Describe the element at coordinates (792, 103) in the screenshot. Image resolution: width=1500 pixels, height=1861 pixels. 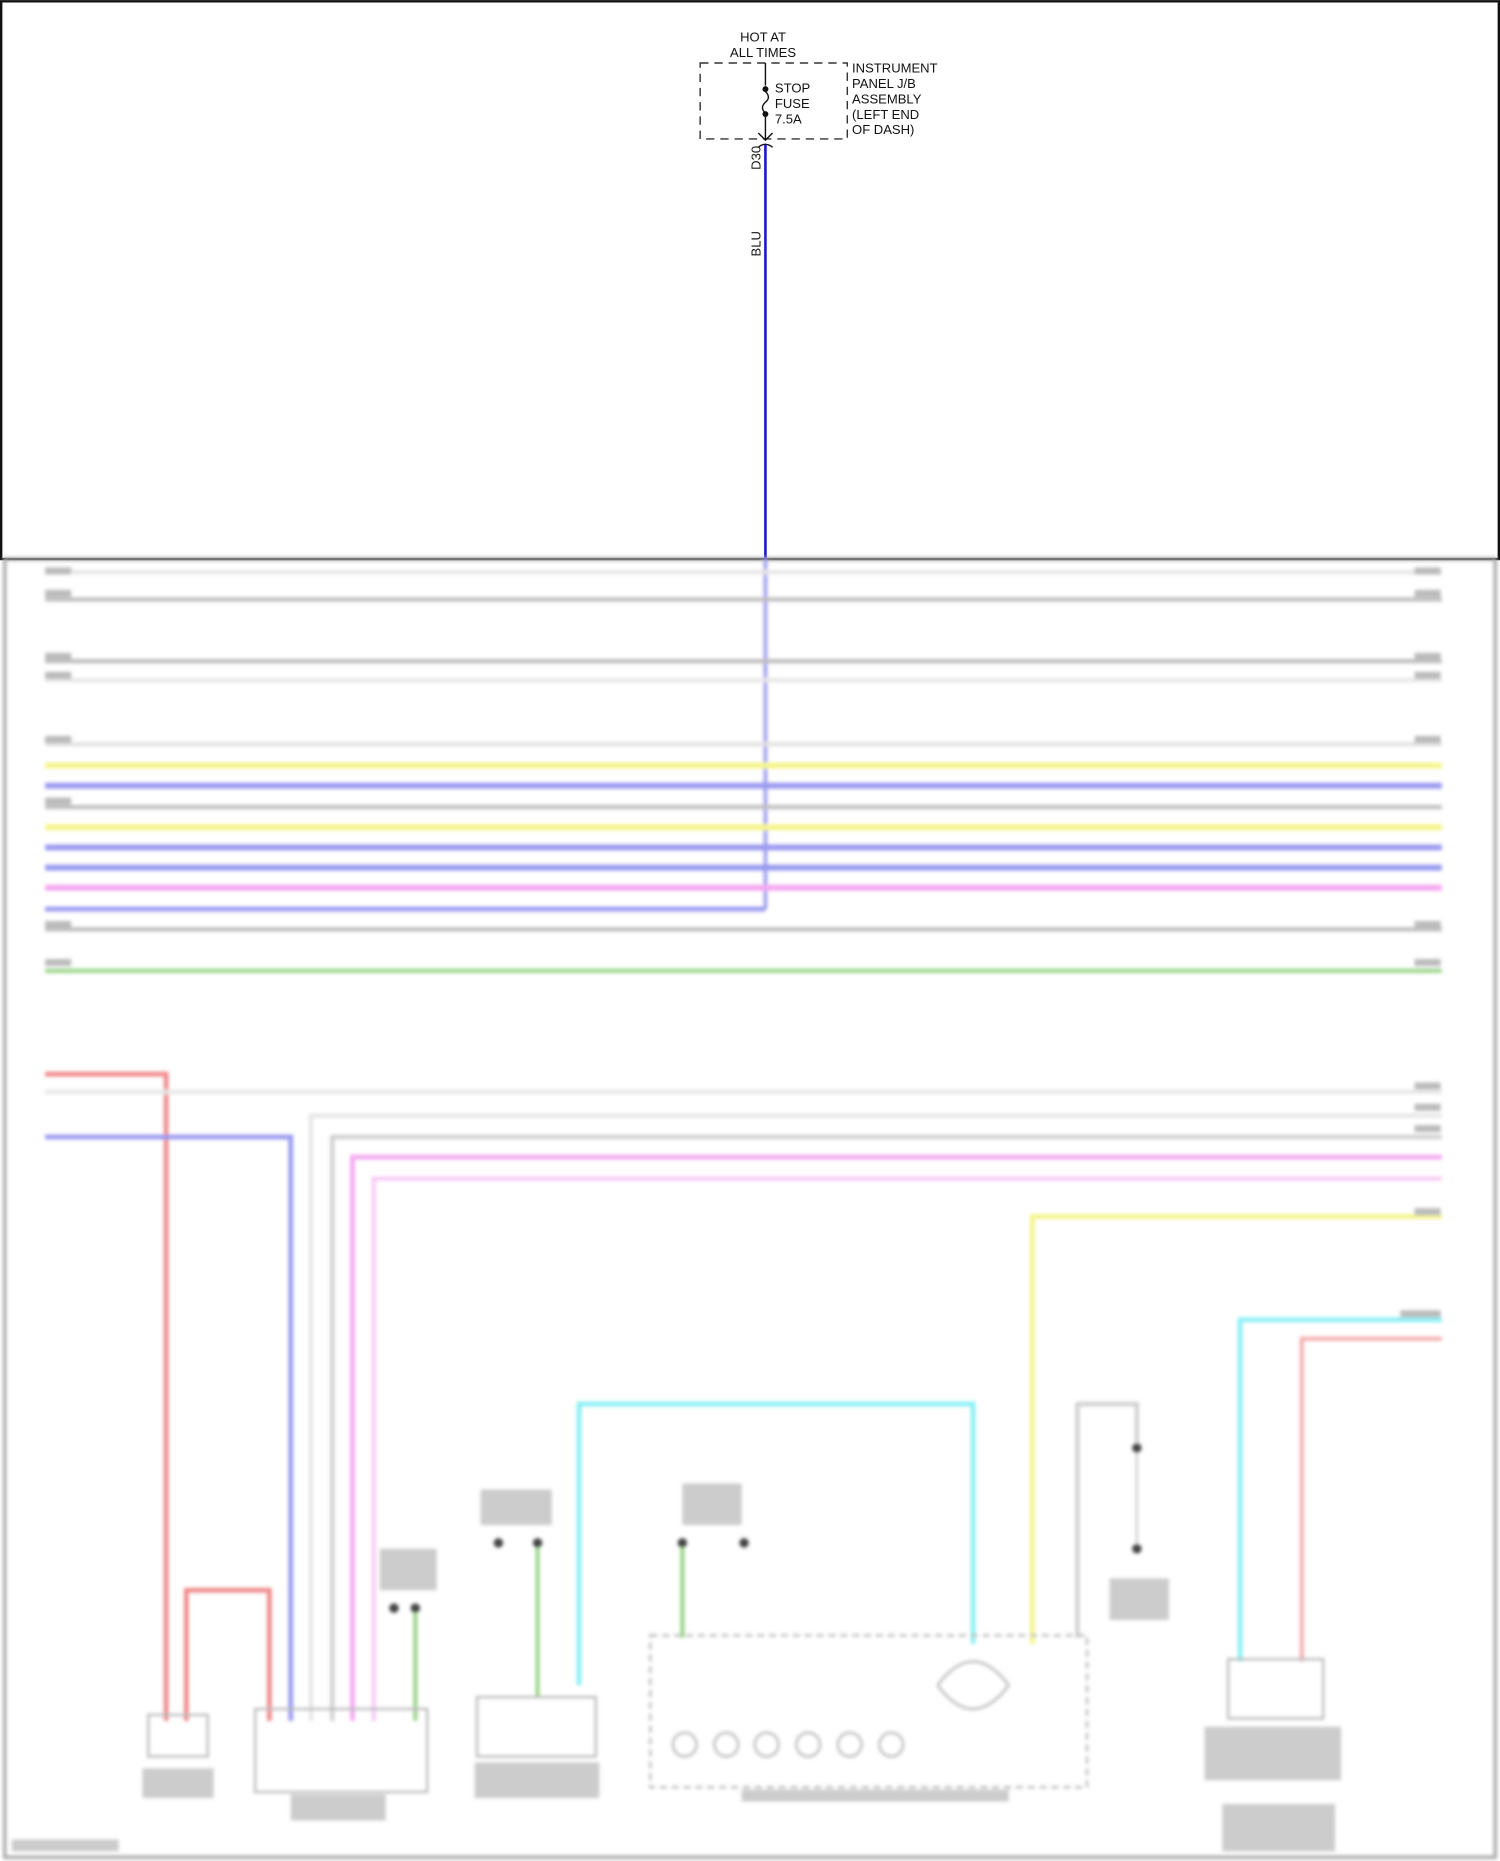
I see `fuse-label-2: FUSE` at that location.